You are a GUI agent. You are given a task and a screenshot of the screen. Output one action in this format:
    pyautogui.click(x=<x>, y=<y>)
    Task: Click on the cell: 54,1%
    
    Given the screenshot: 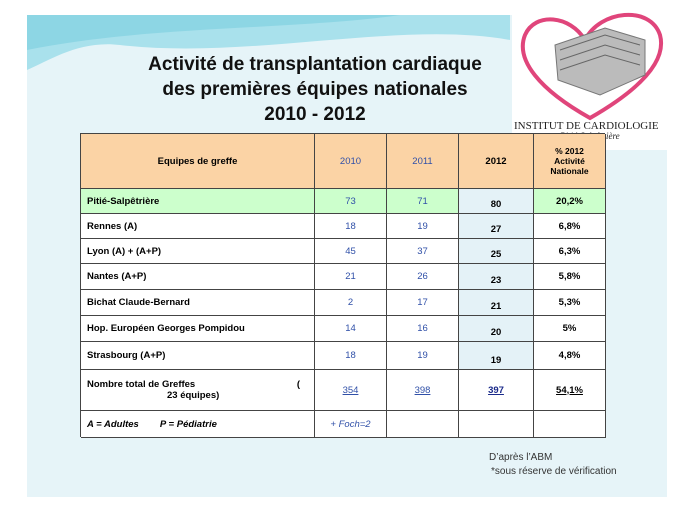 What is the action you would take?
    pyautogui.click(x=570, y=390)
    